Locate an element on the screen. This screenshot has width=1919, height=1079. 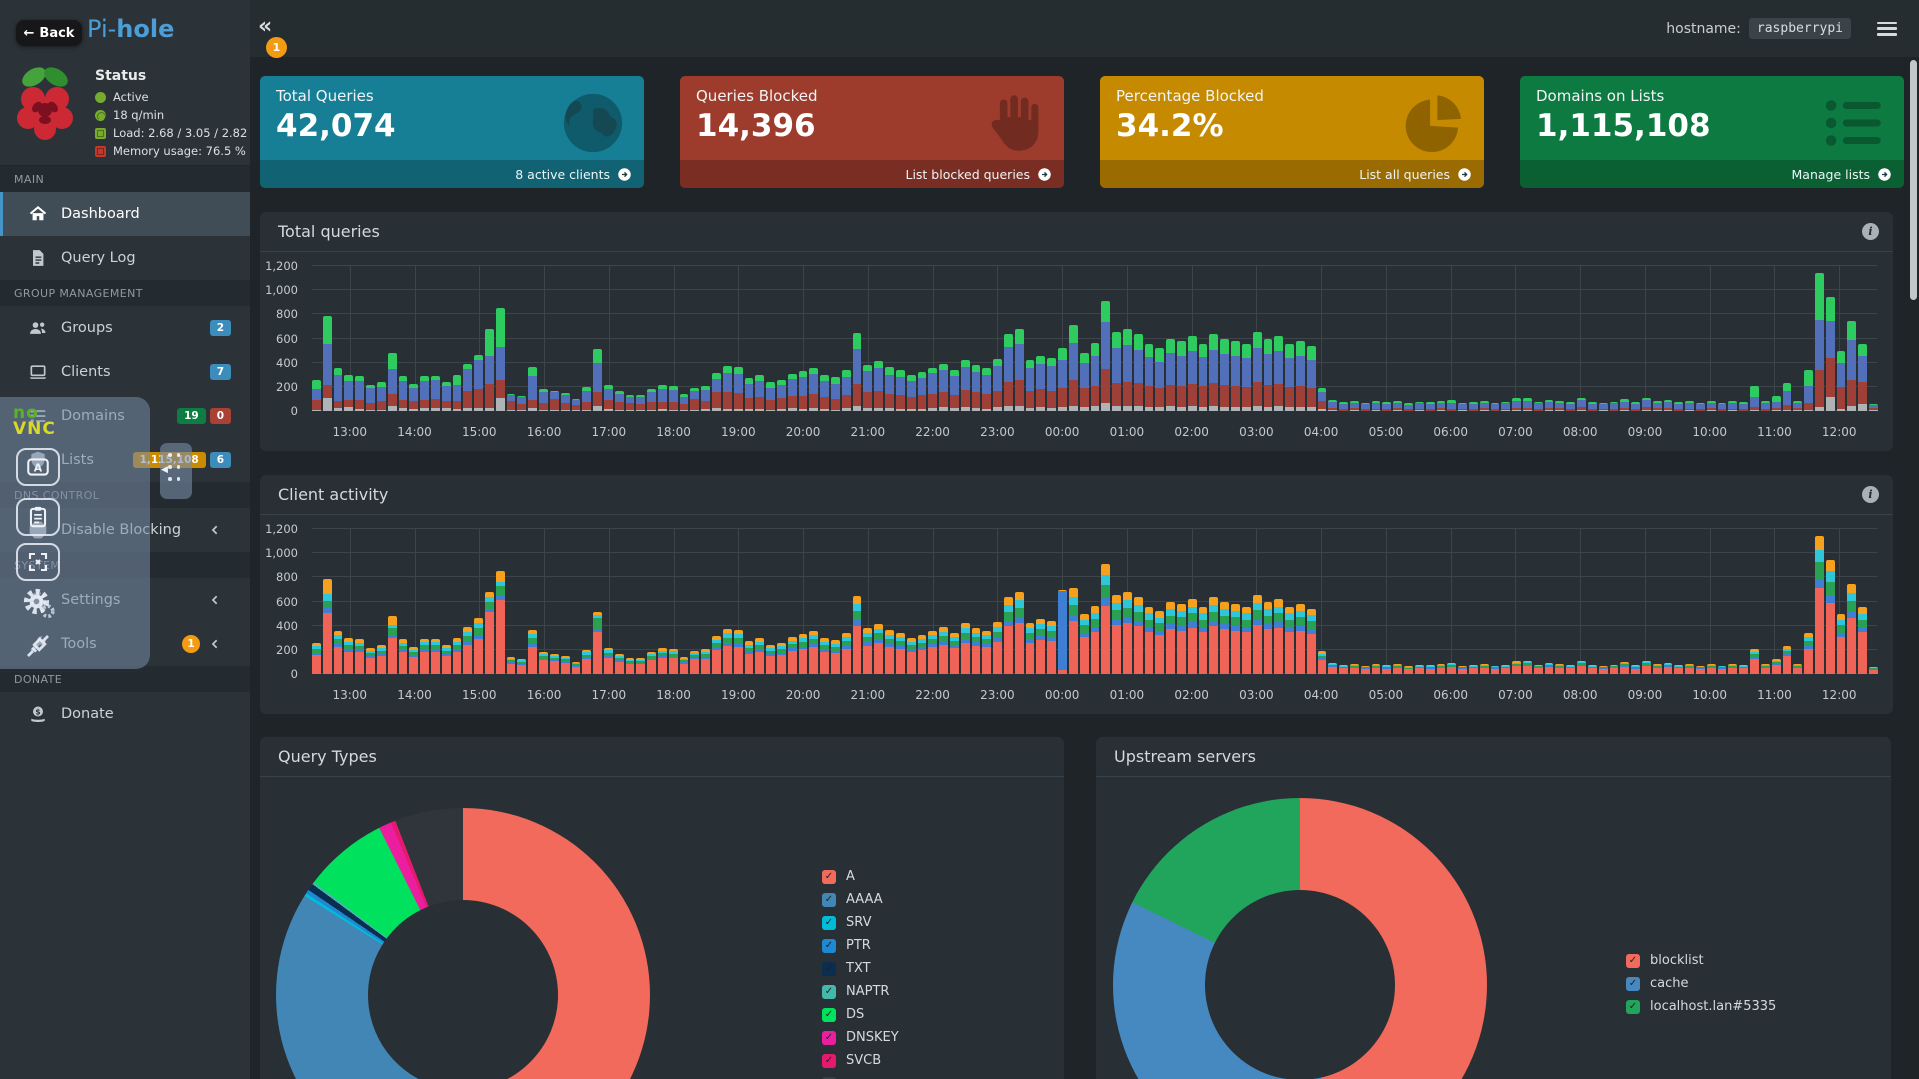
sidebar-item-dashboard: Dashboard is located at coordinates (125, 214).